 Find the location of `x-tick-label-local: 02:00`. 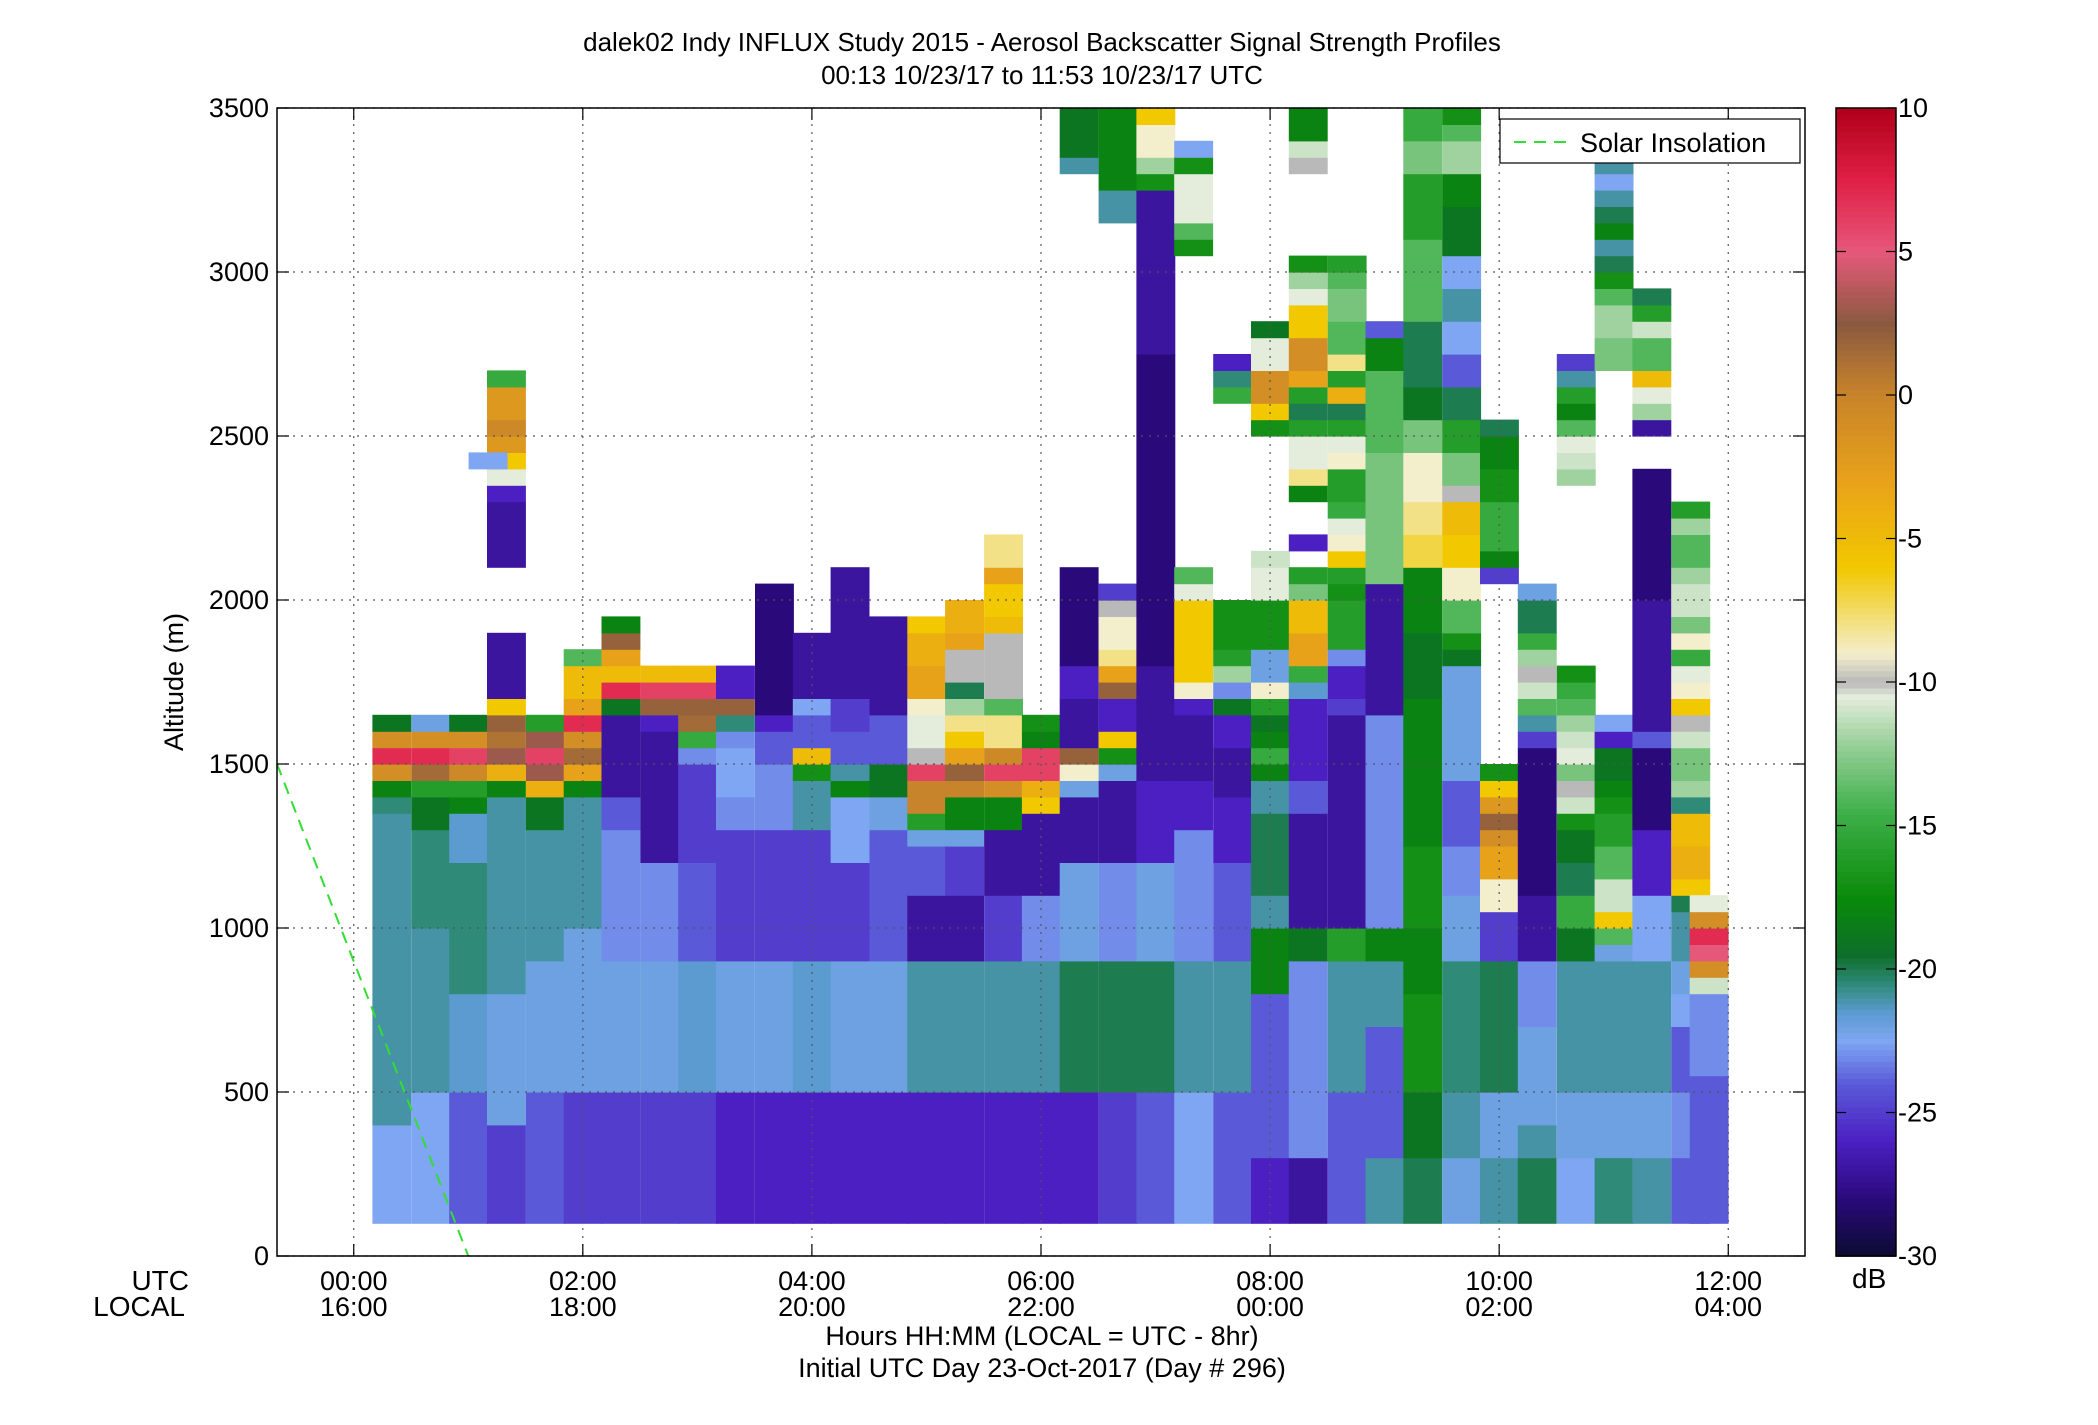

x-tick-label-local: 02:00 is located at coordinates (1499, 1307).